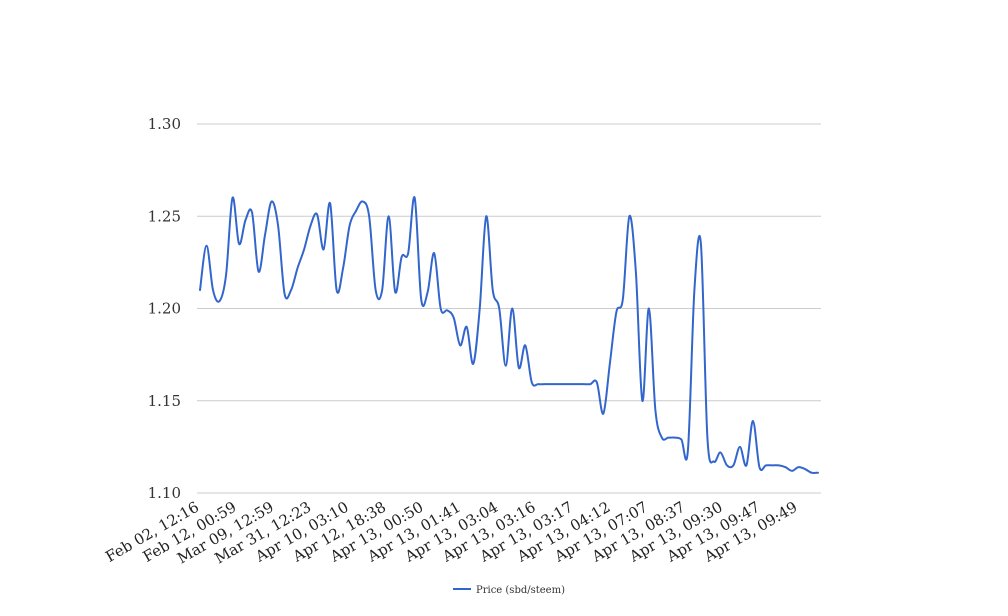 The width and height of the screenshot is (1008, 616). Describe the element at coordinates (520, 590) in the screenshot. I see `legend-label: Price (sbd/steem)` at that location.